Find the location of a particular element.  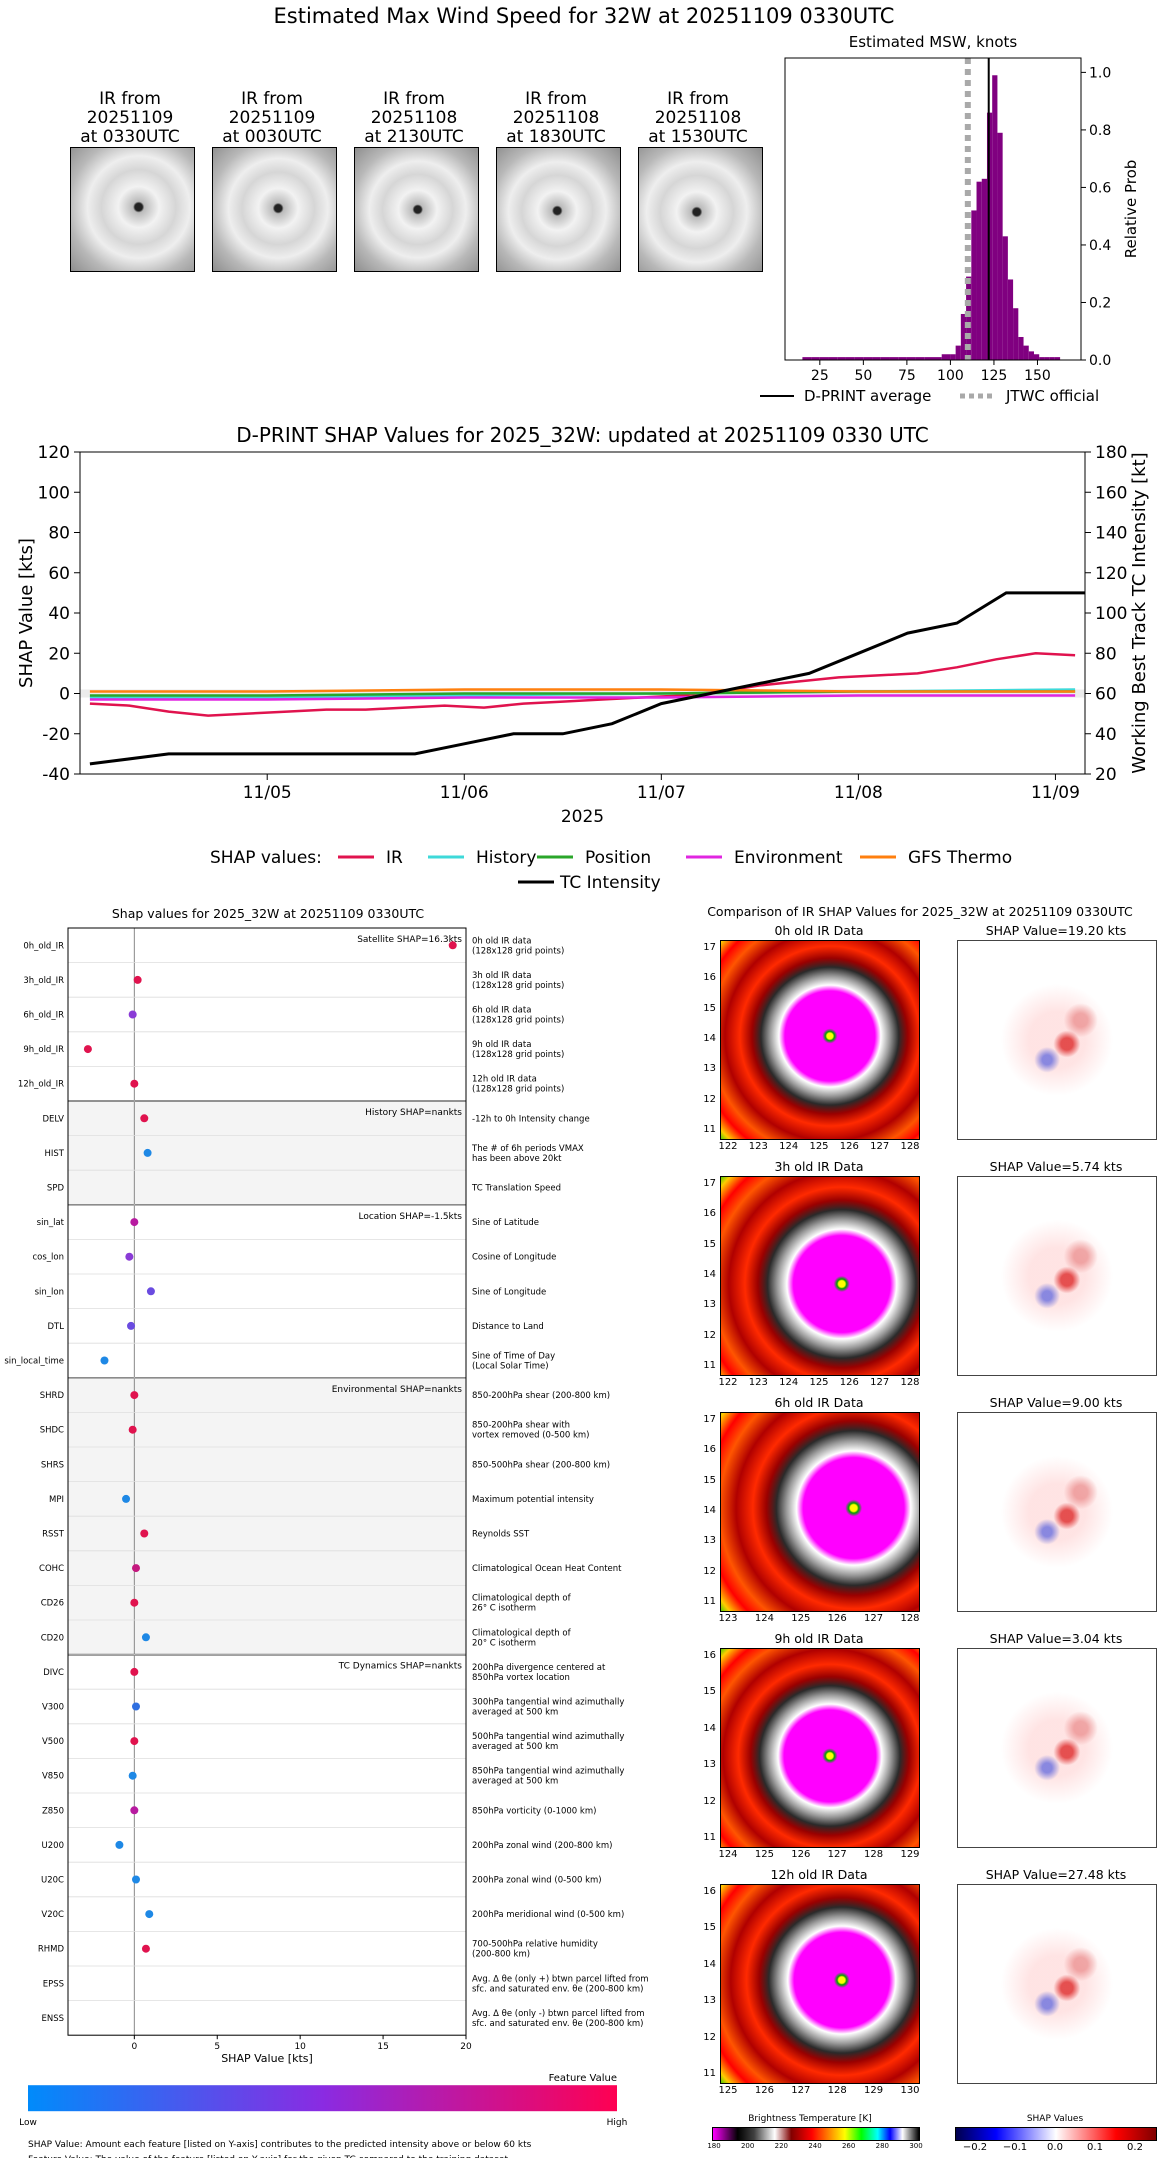

feature-description-line: 20° C isotherm is located at coordinates (504, 1643).